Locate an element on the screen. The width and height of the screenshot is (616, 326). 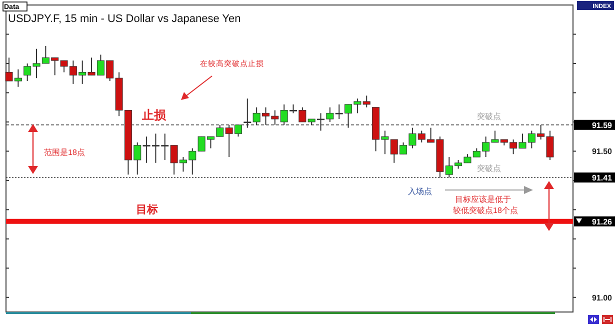
text: USDJPY.F, 15 min - US Dollar vs Japanese Yen is located at coordinates (124, 19).